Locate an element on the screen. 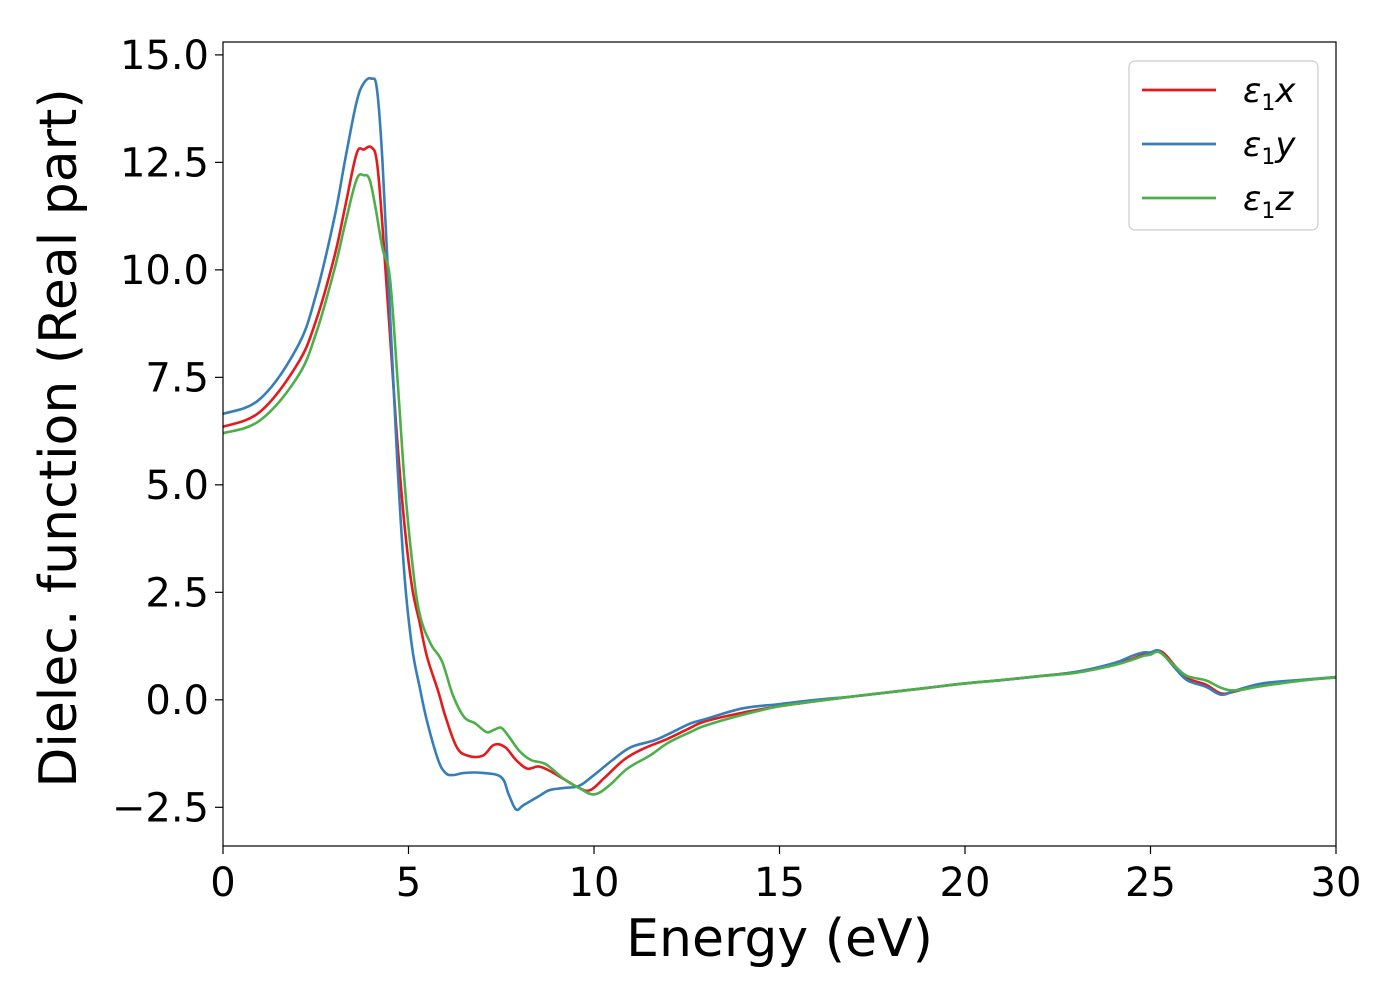 This screenshot has height=1000, width=1400. x-axis: 0 5 10 15 20 25 30 is located at coordinates (785, 876).